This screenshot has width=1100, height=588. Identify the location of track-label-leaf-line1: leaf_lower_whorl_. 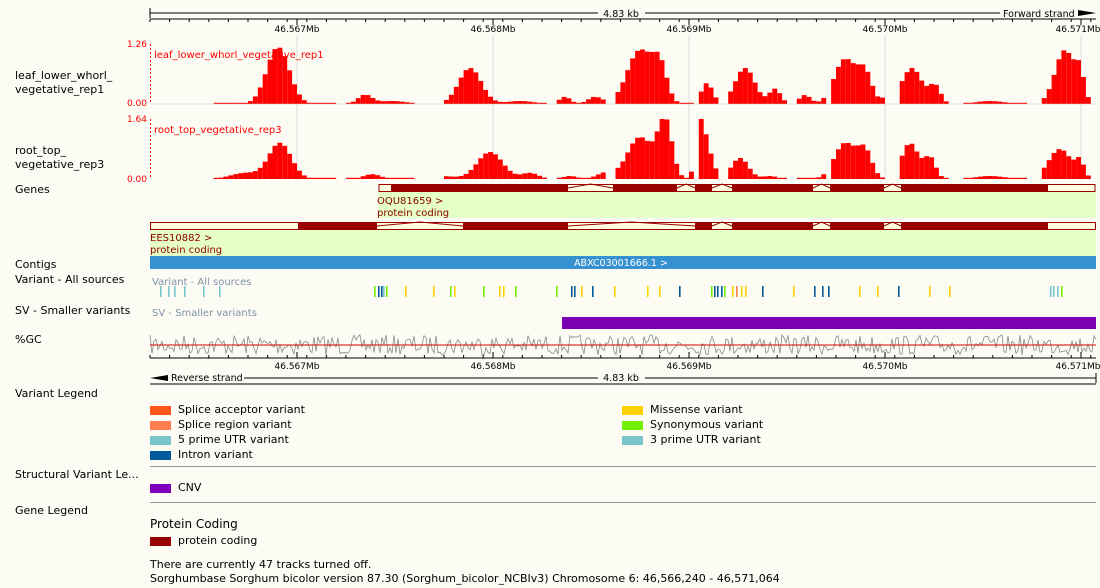
(64, 75).